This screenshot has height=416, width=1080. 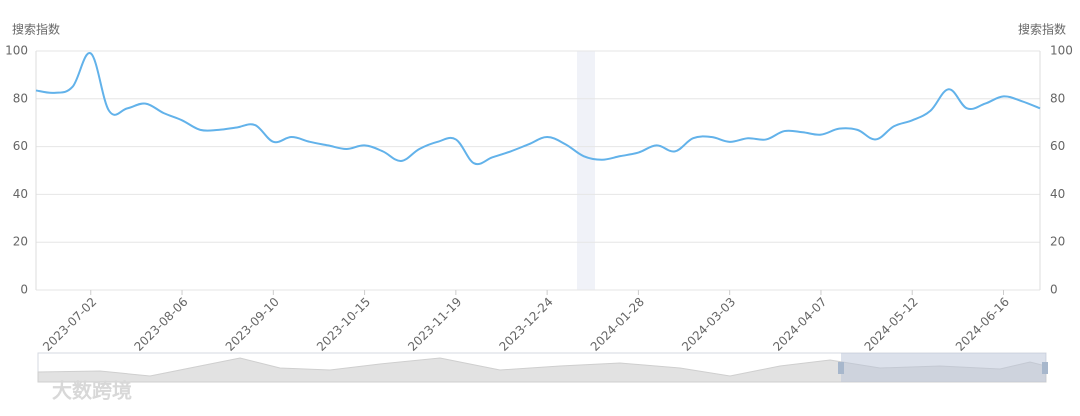 I want to click on zoom-window, so click(x=943, y=367).